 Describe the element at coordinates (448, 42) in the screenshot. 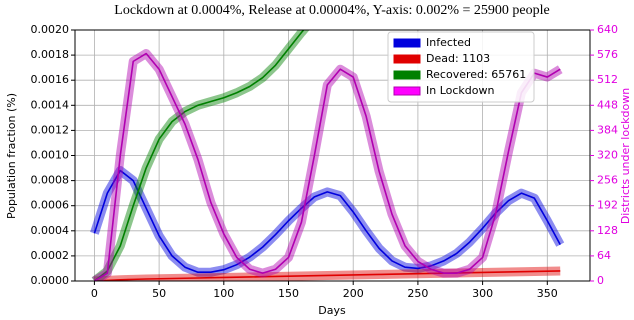

I see `legend-label: Infected` at that location.